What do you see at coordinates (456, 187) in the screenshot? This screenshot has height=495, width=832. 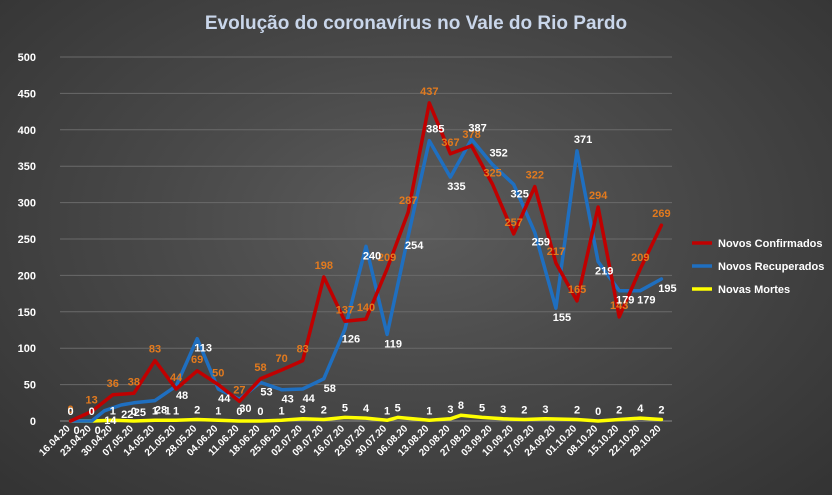 I see `recovered-data-label: 335` at bounding box center [456, 187].